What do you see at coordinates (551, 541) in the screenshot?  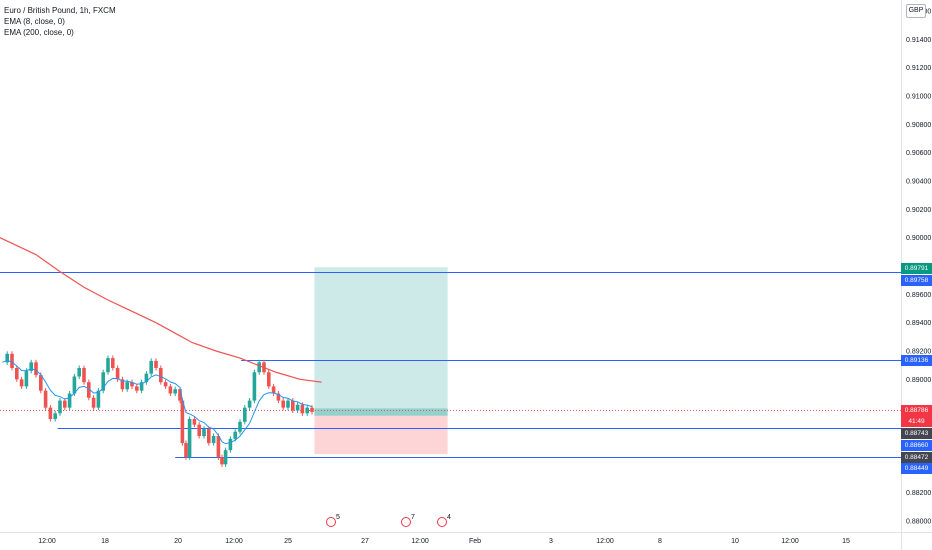 I see `time-tick-label: 3` at bounding box center [551, 541].